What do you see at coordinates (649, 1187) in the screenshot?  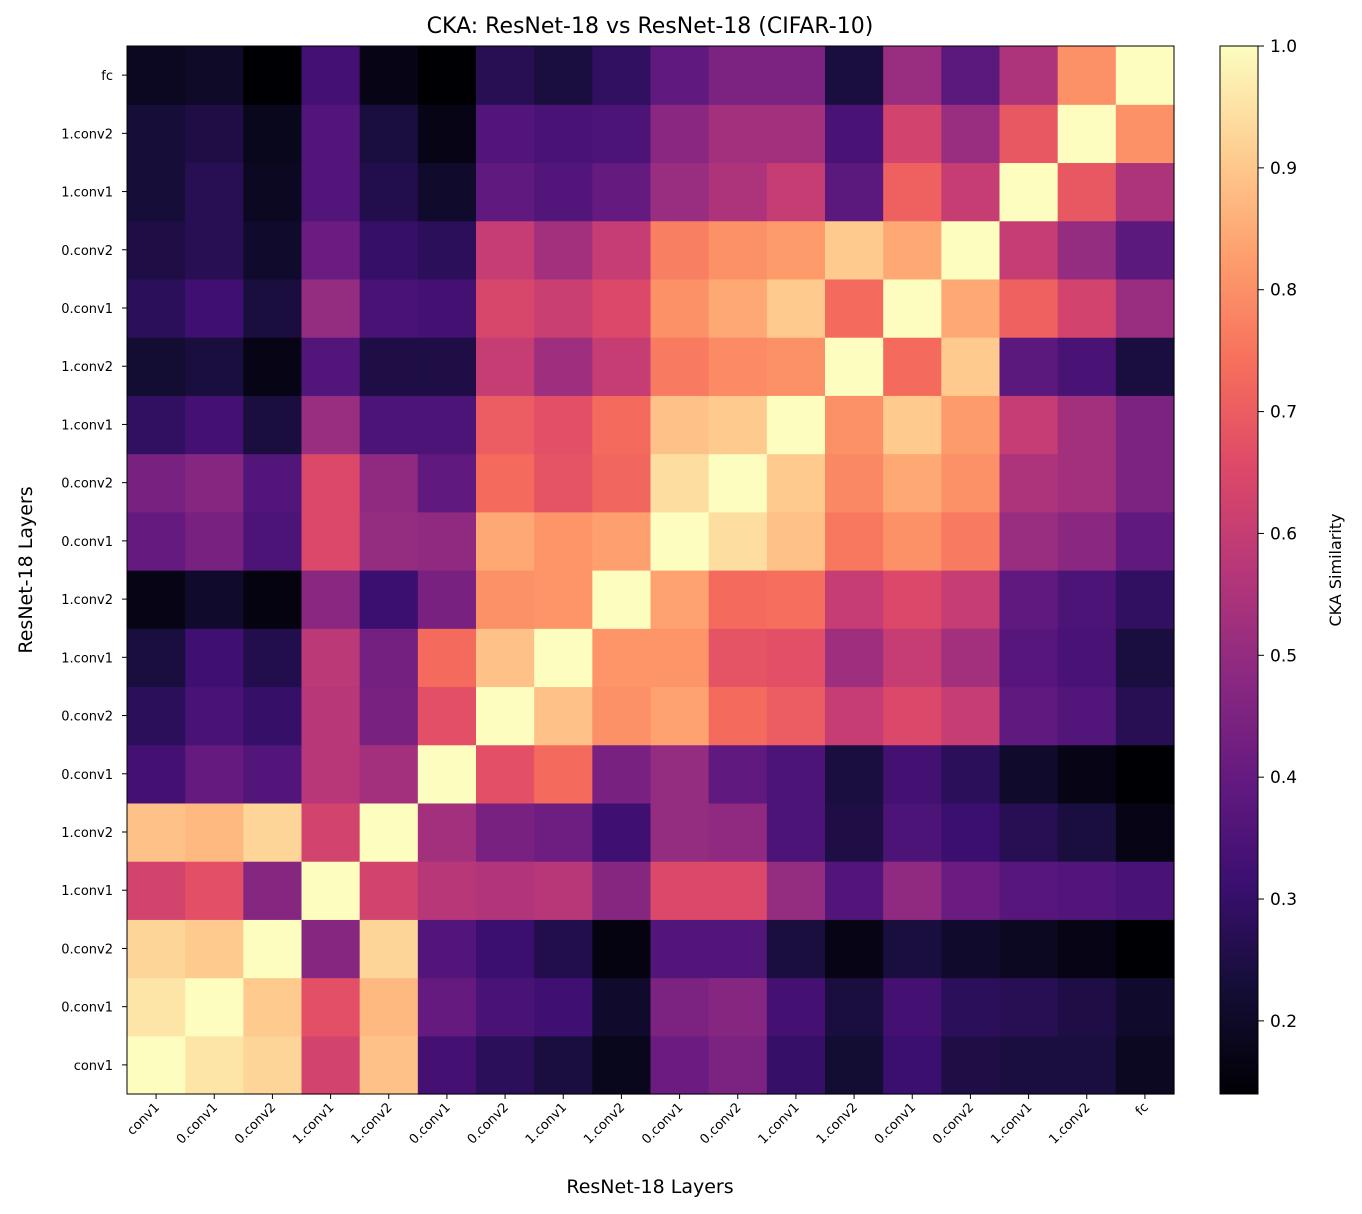 I see `x-axis-label: ResNet-18 Layers` at bounding box center [649, 1187].